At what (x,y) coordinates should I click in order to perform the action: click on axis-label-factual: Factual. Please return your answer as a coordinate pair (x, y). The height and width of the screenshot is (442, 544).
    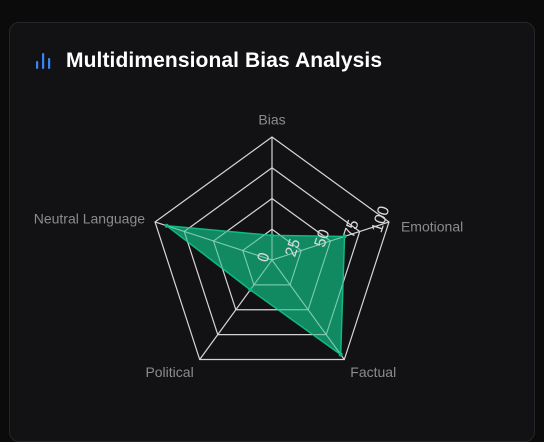
    Looking at the image, I should click on (373, 372).